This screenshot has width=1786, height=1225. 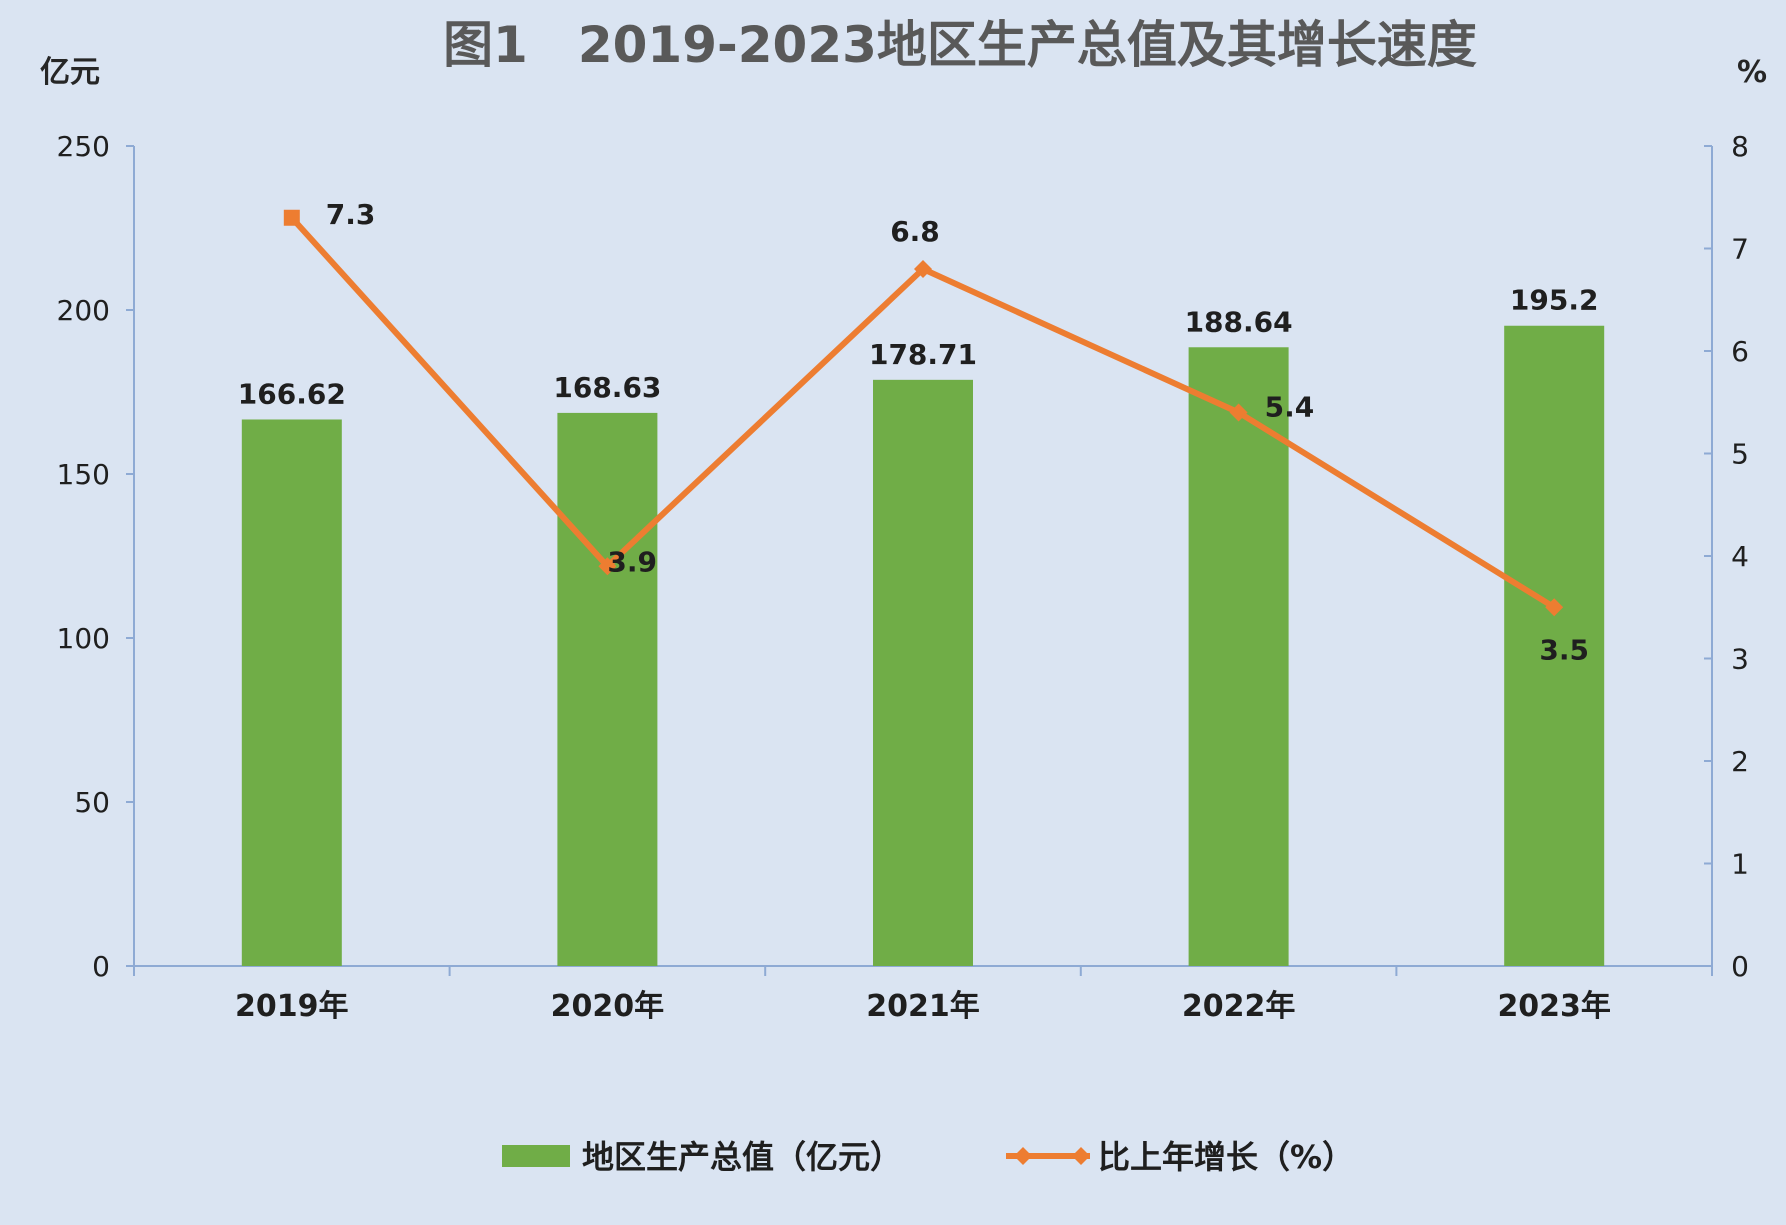 I want to click on bar-data-label: 188.64, so click(x=1239, y=321).